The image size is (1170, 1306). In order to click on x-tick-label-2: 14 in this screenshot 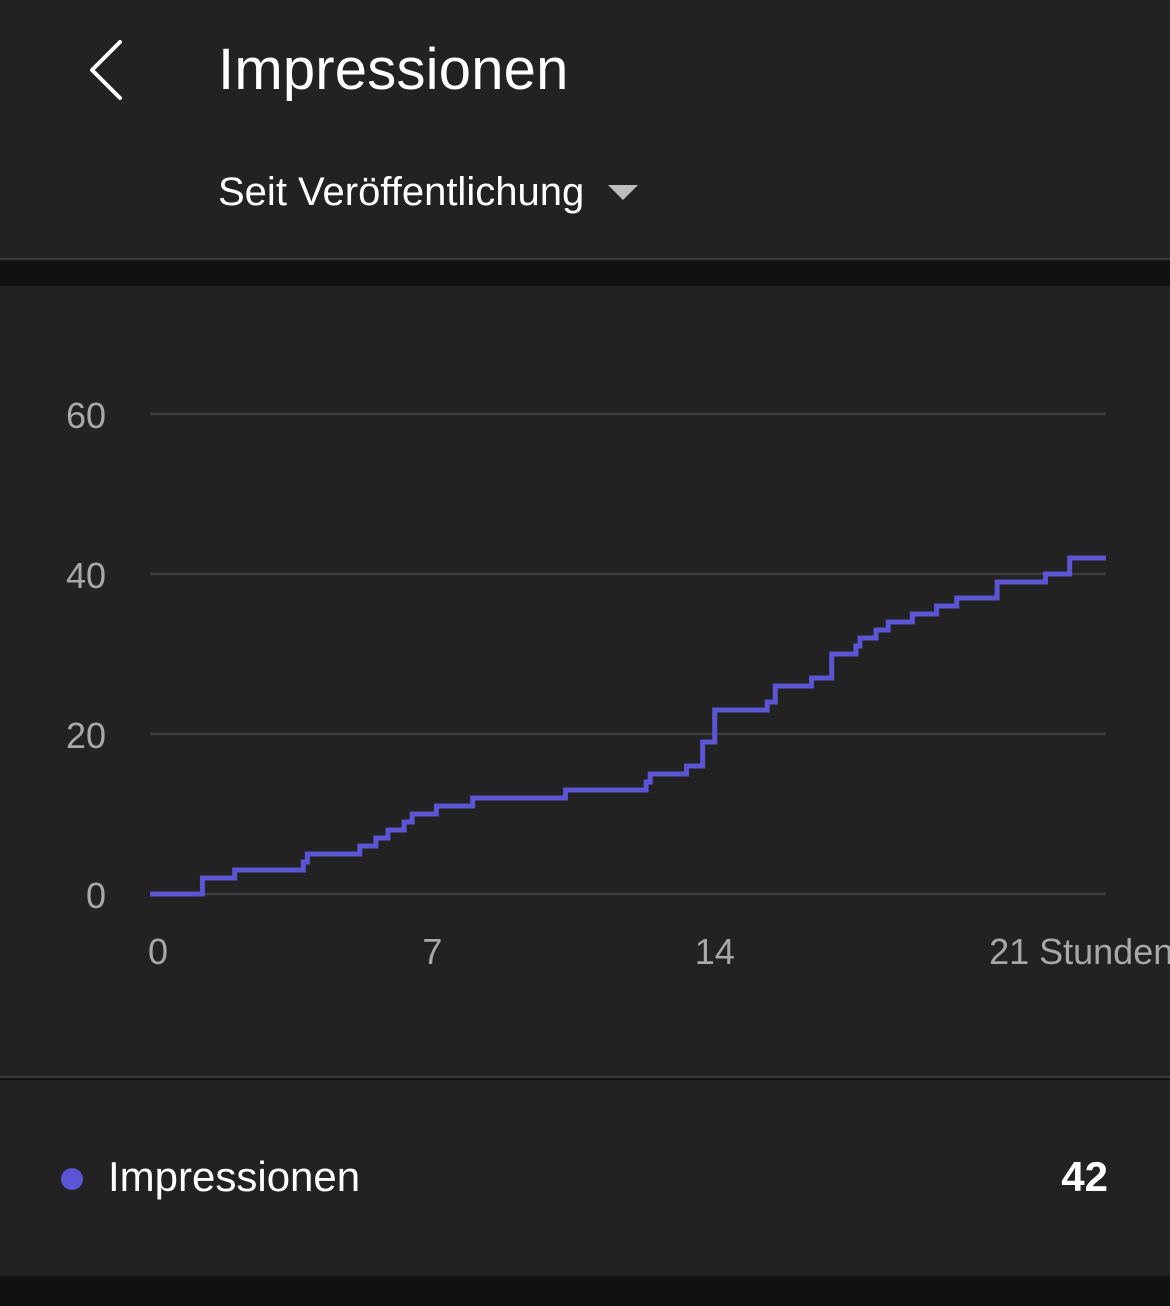, I will do `click(715, 951)`.